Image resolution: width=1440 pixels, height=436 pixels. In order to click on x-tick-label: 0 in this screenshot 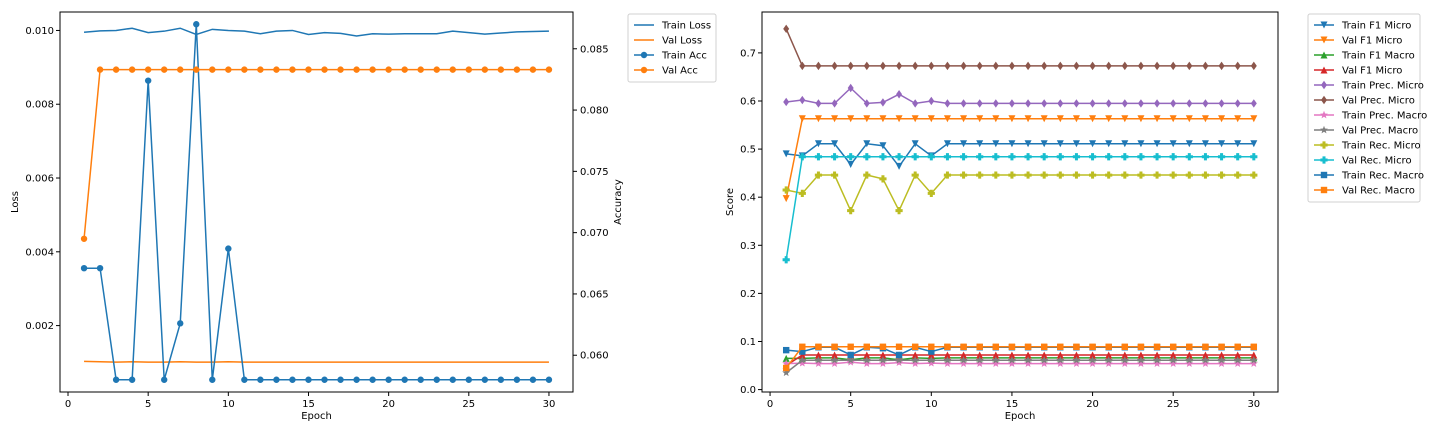, I will do `click(68, 404)`.